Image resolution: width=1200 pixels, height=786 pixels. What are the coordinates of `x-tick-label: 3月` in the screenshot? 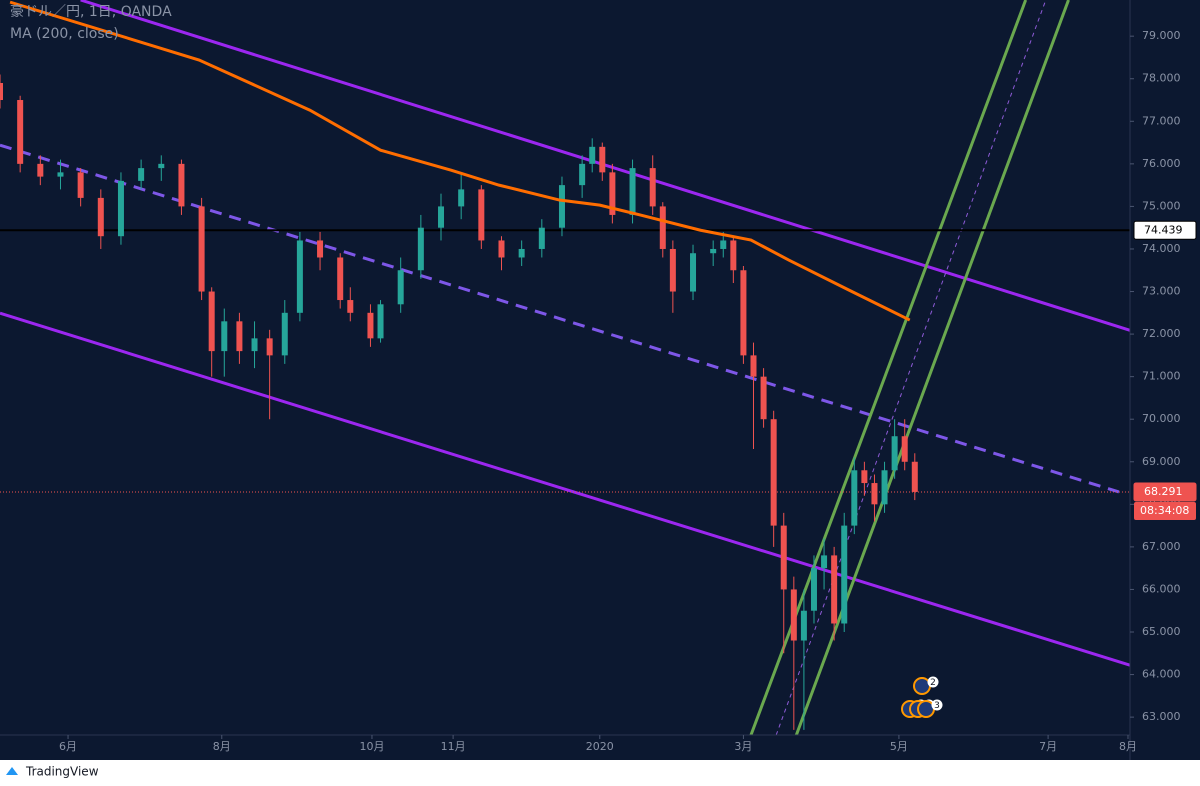 It's located at (743, 746).